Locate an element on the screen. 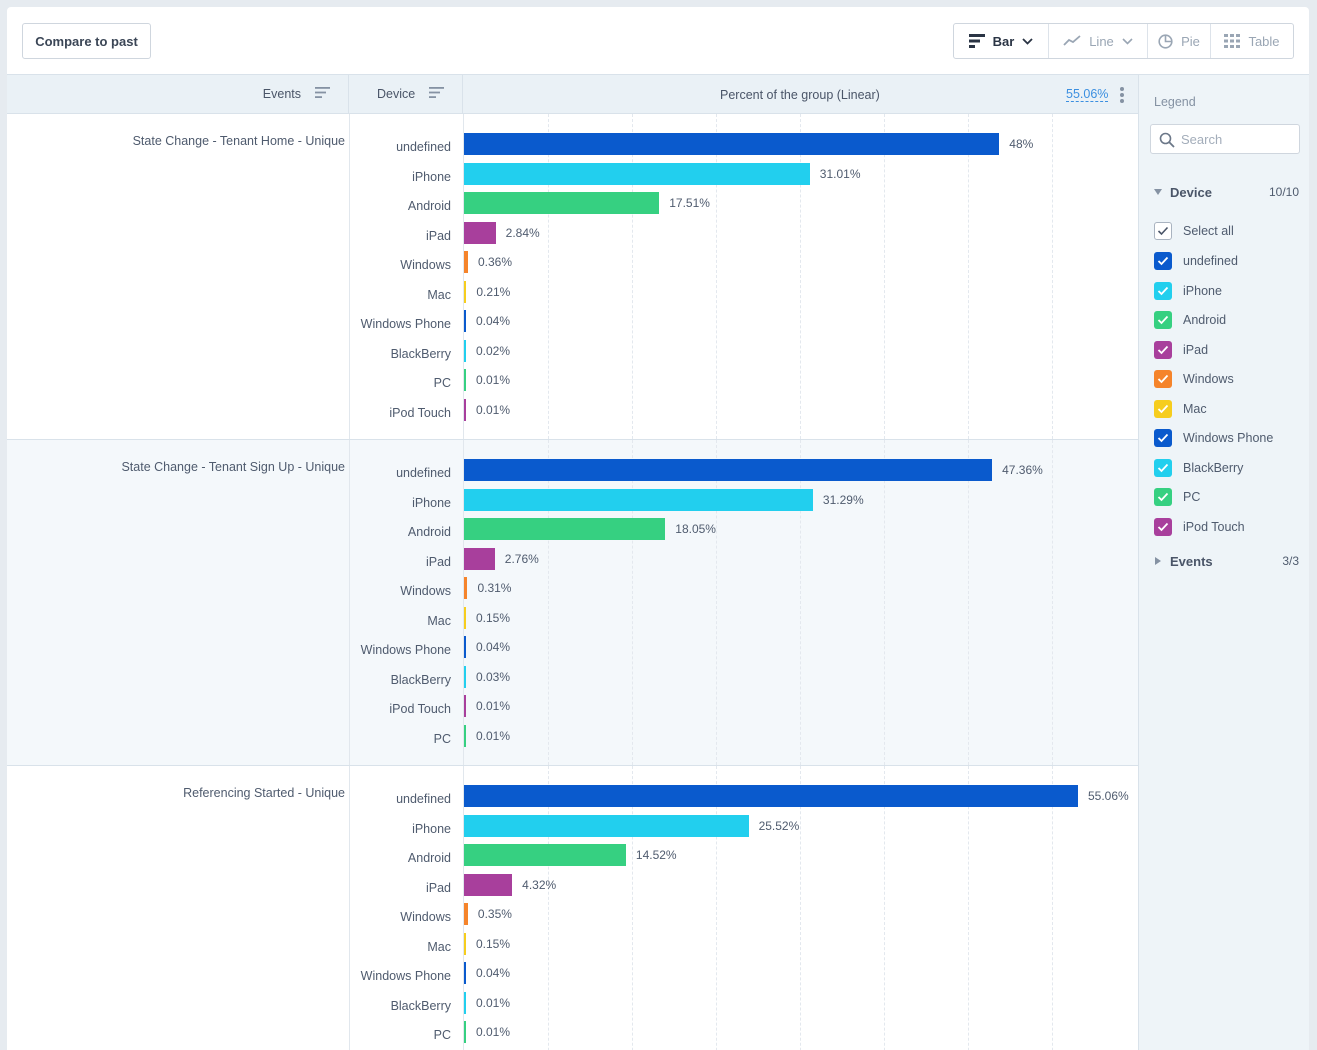 Image resolution: width=1317 pixels, height=1050 pixels. bar-row: Windows 0.35% is located at coordinates (572, 918).